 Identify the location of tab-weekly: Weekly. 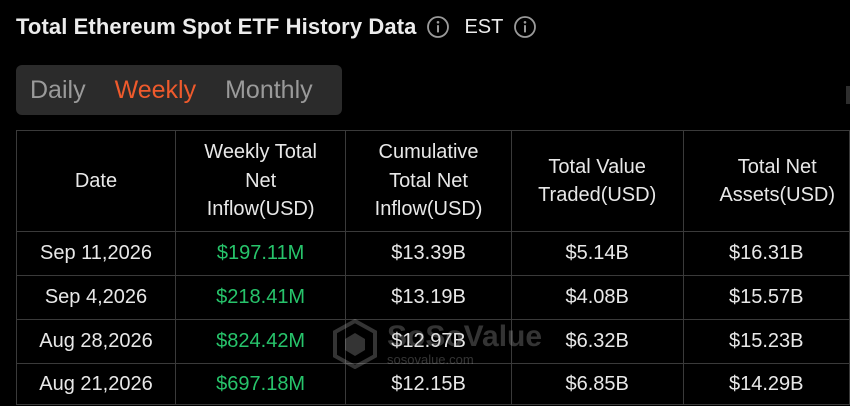
(155, 89).